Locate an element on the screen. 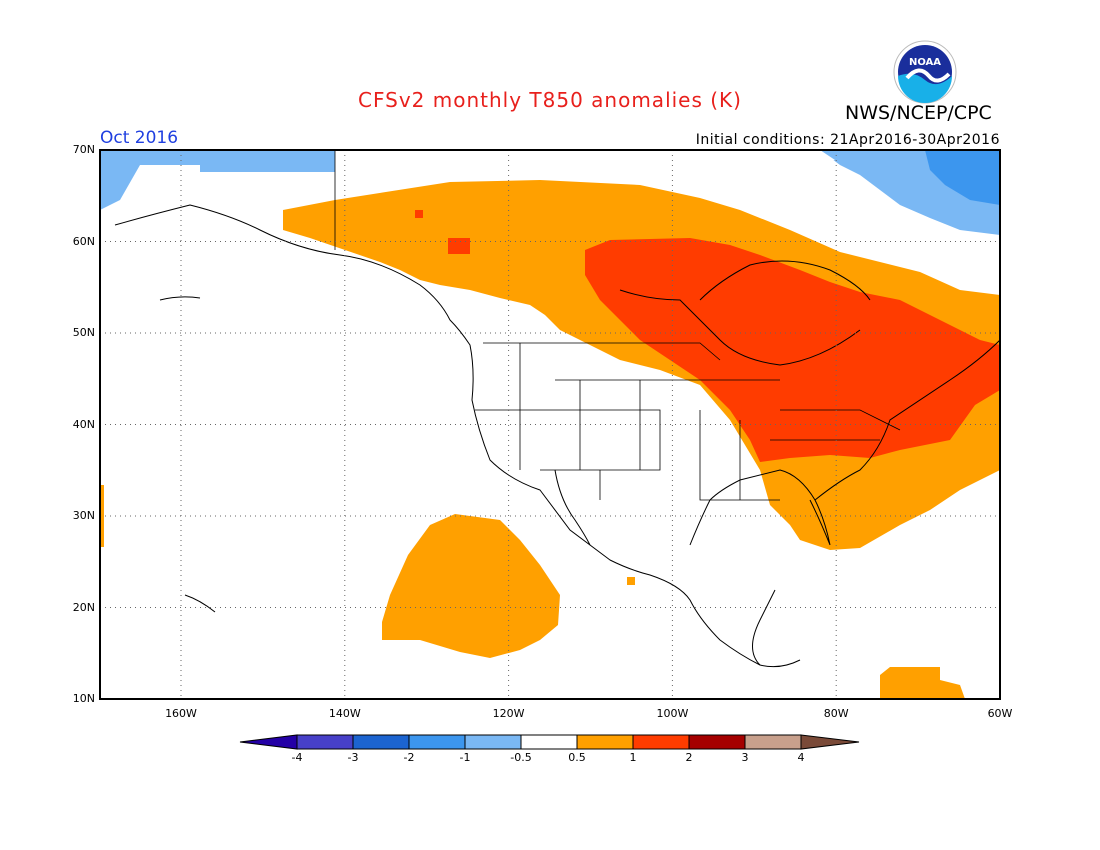 This screenshot has width=1100, height=850. lon-label: 100W is located at coordinates (672, 713).